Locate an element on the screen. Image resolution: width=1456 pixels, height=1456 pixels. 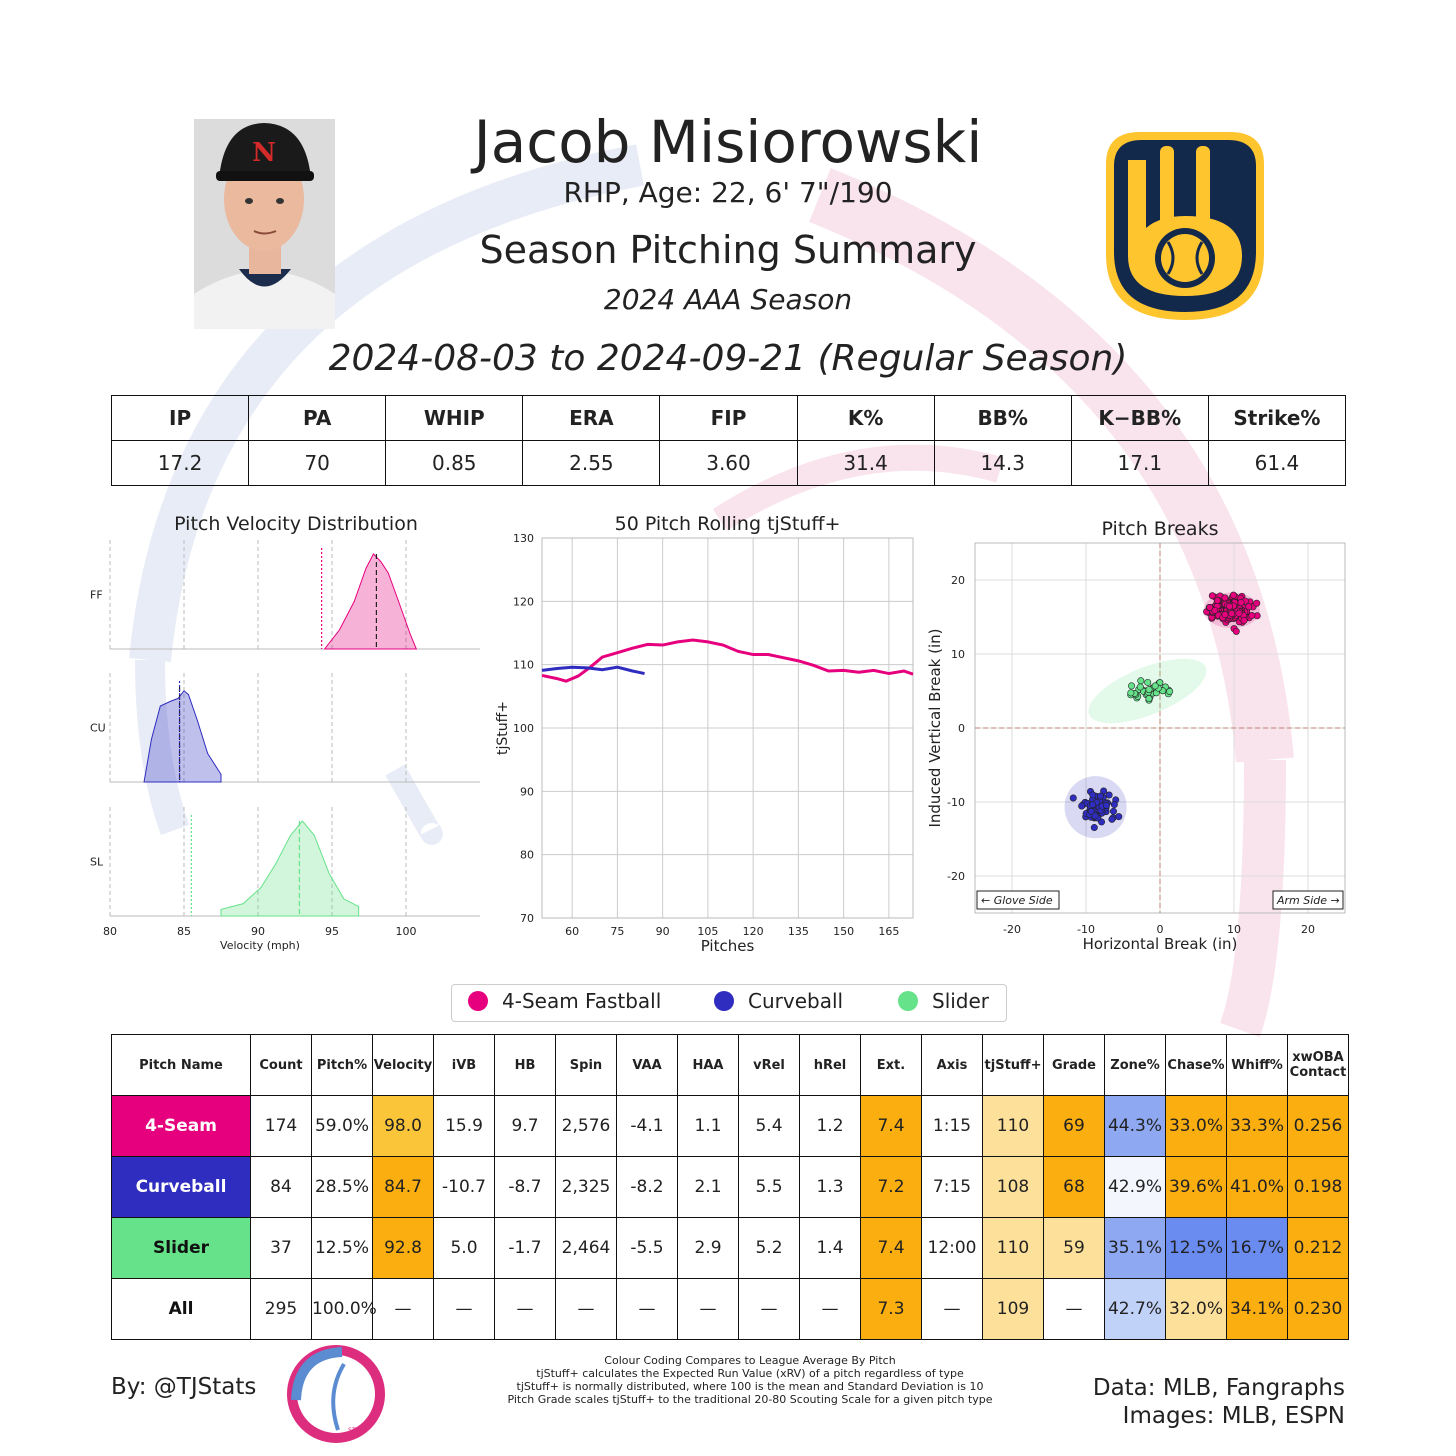
pitch-table-cell: 59.0% is located at coordinates (342, 1126).